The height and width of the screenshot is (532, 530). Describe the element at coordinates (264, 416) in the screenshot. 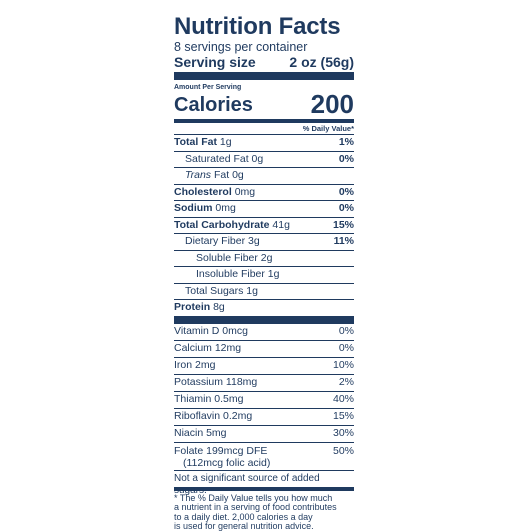

I see `vitamin-row: Riboflavin 0.2mg 15%` at that location.